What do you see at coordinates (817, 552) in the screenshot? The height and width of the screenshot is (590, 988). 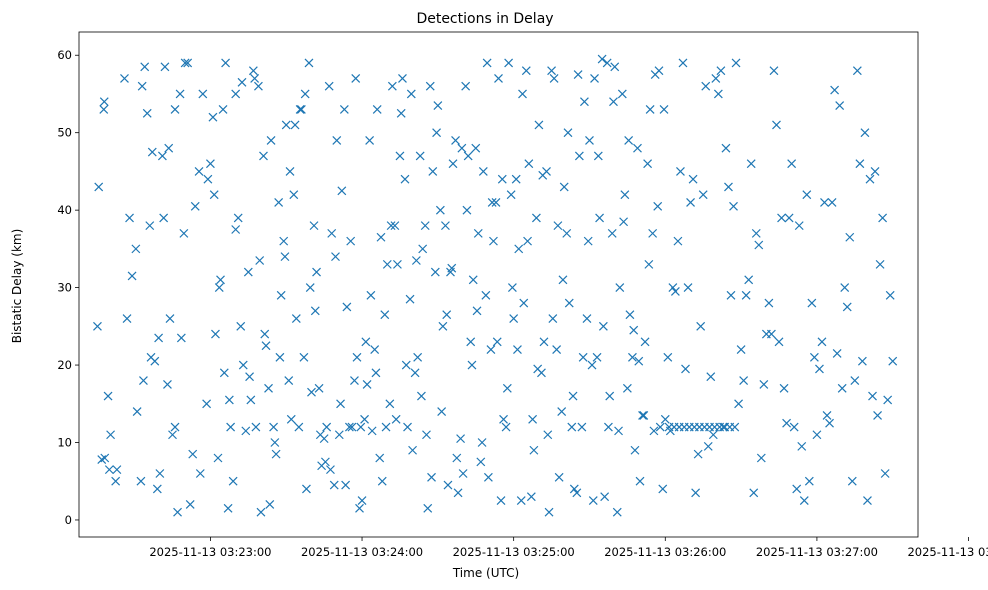 I see `x-tick-label: 2025-11-13 03:27:00` at bounding box center [817, 552].